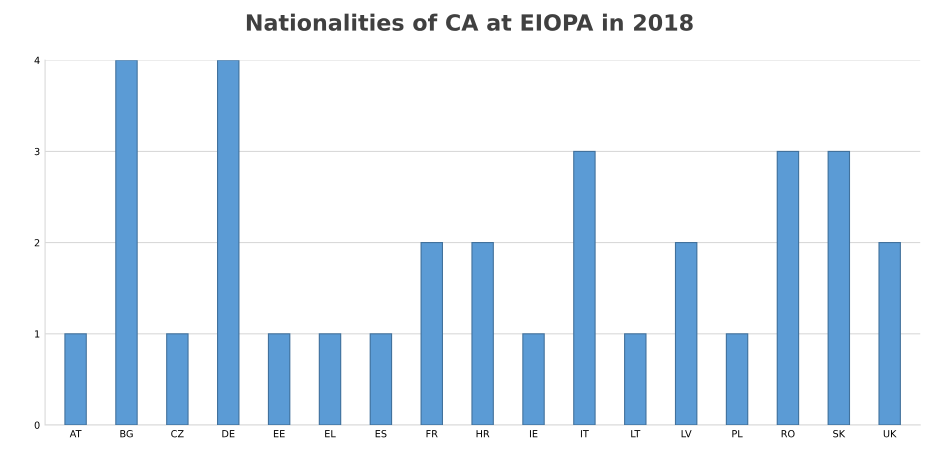 The image size is (939, 456). What do you see at coordinates (228, 434) in the screenshot?
I see `x-tick-label: DE` at bounding box center [228, 434].